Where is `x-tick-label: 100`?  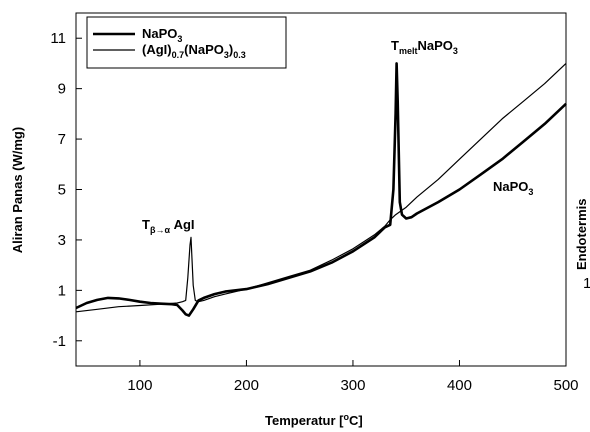
x-tick-label: 100 is located at coordinates (139, 385).